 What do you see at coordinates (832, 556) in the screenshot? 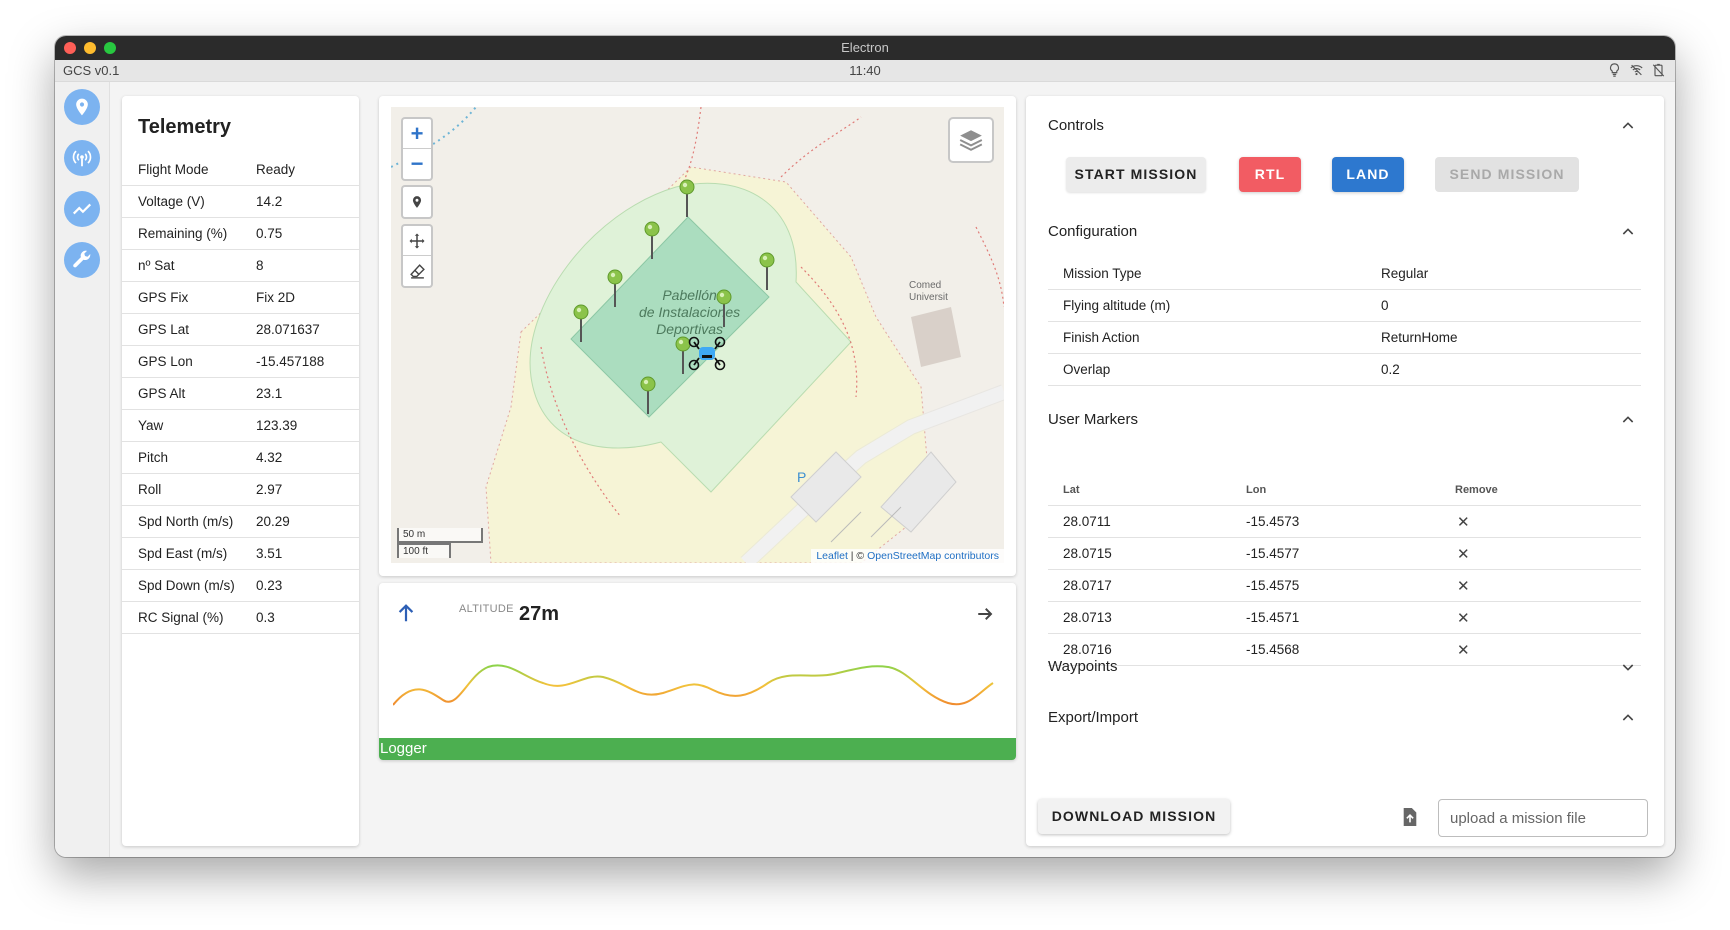
I see `leaflet-link: Leaflet` at bounding box center [832, 556].